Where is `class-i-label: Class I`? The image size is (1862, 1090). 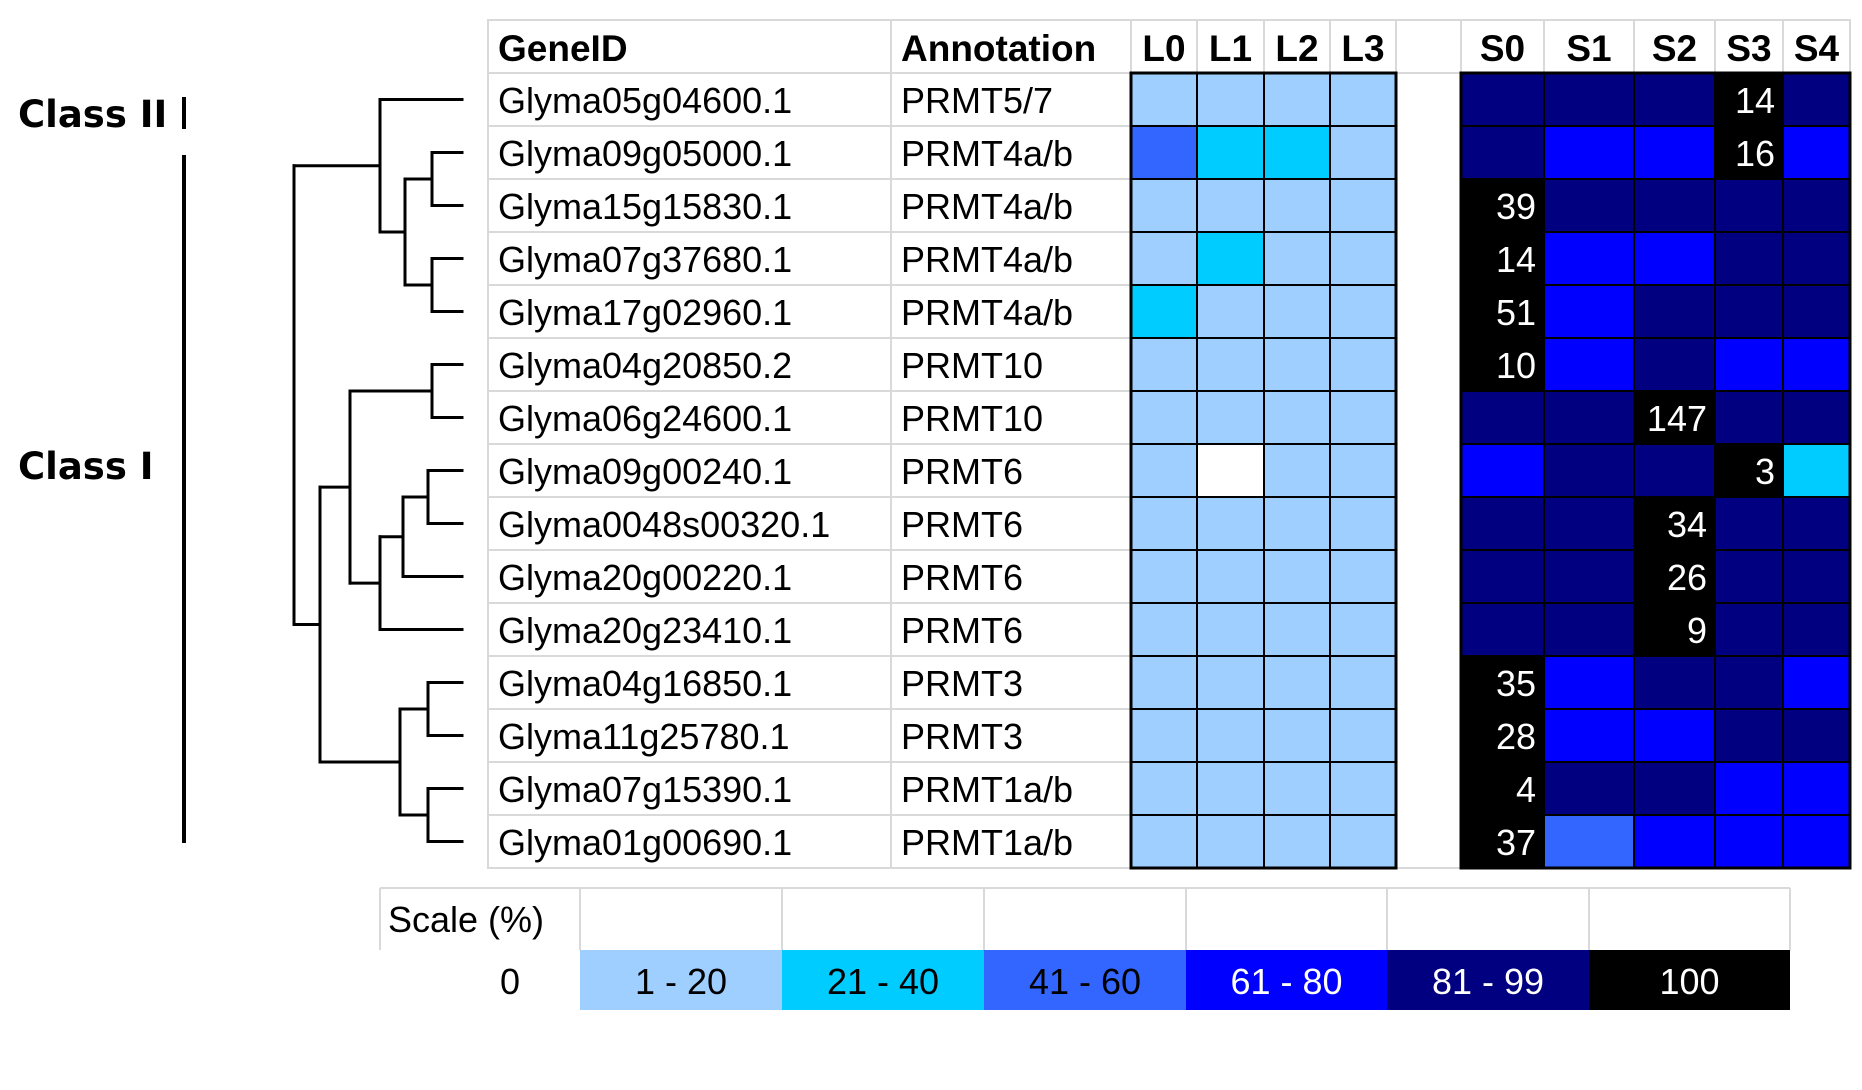 class-i-label: Class I is located at coordinates (86, 466).